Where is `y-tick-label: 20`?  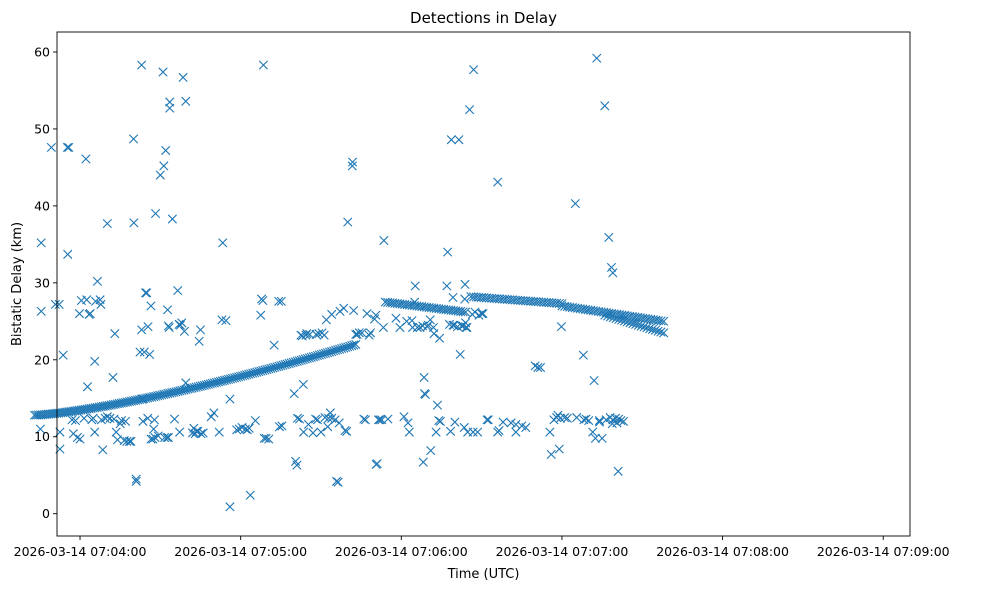
y-tick-label: 20 is located at coordinates (42, 359).